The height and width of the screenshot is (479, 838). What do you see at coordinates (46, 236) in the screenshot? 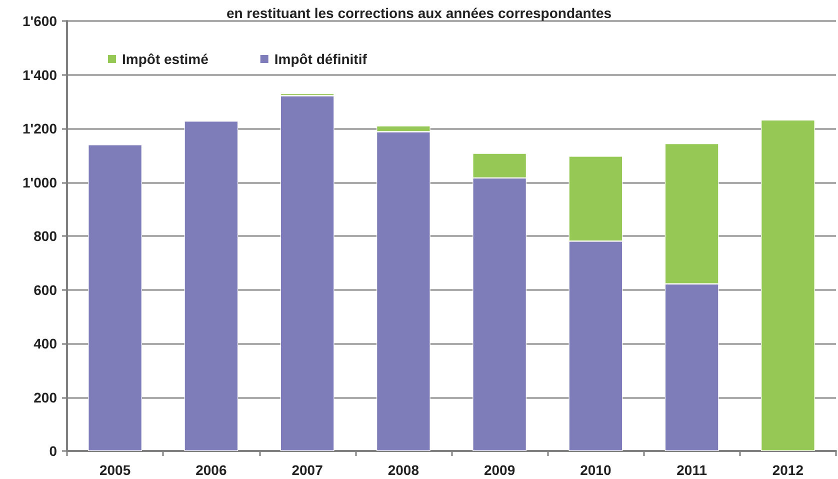
I see `y-tick-label: 800` at bounding box center [46, 236].